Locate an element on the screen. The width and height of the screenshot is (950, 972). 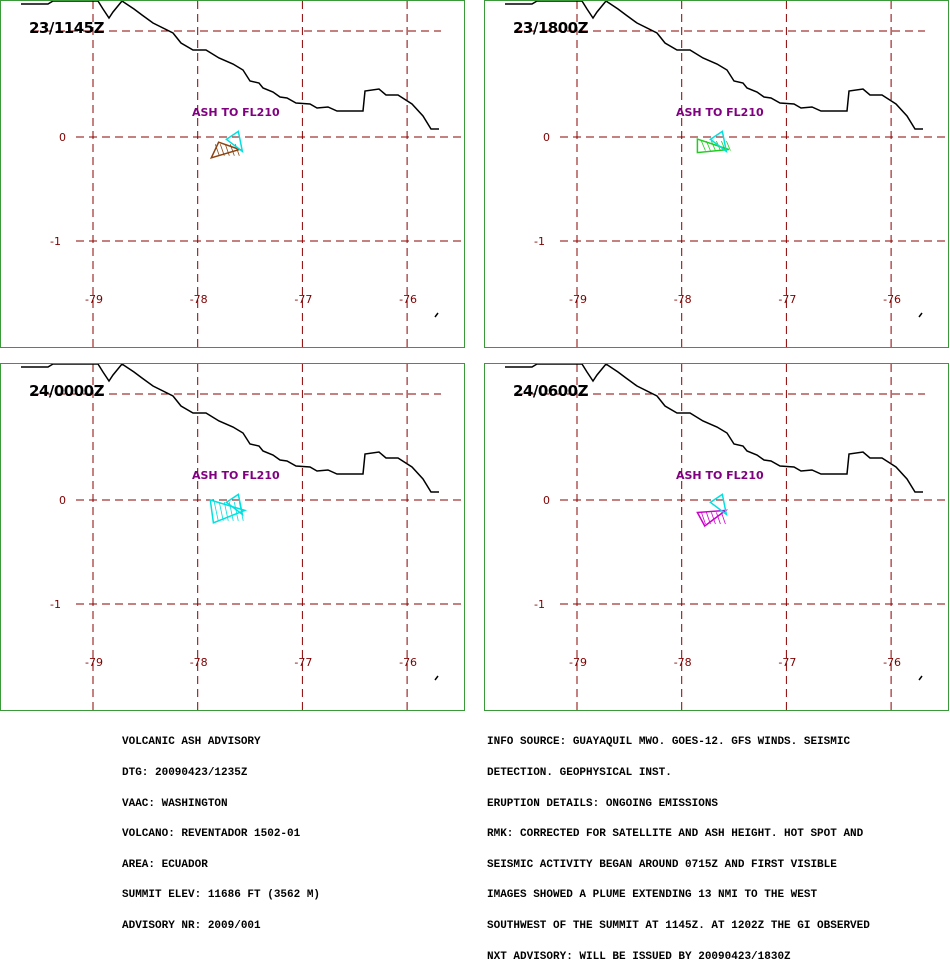
panel-time-3: 24/0000Z is located at coordinates (66, 391).